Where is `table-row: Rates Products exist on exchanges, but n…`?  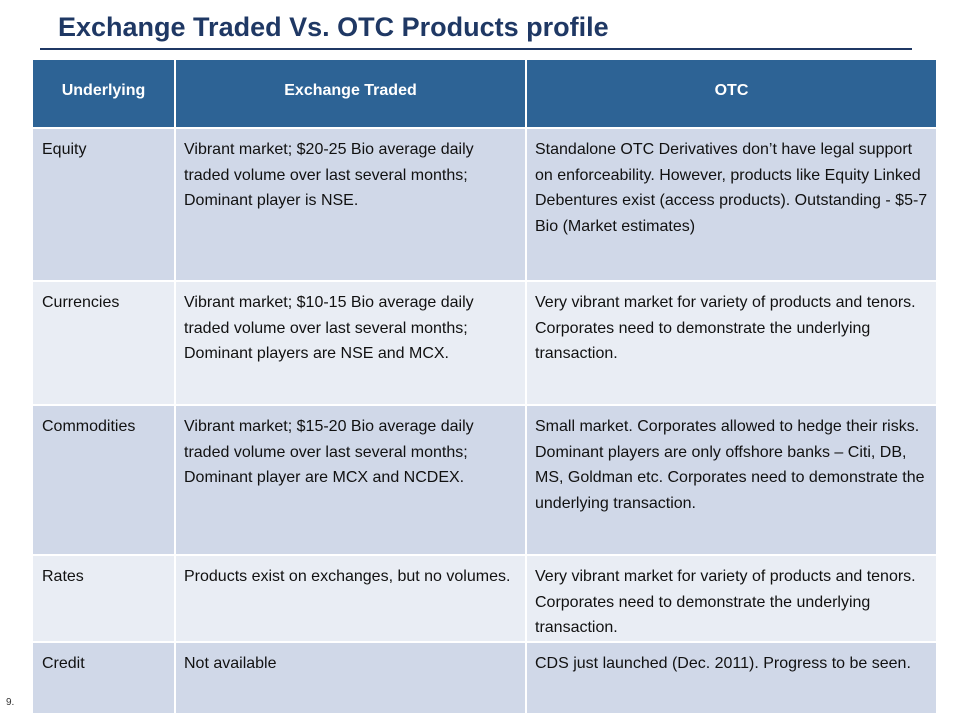 table-row: Rates Products exist on exchanges, but n… is located at coordinates (484, 599).